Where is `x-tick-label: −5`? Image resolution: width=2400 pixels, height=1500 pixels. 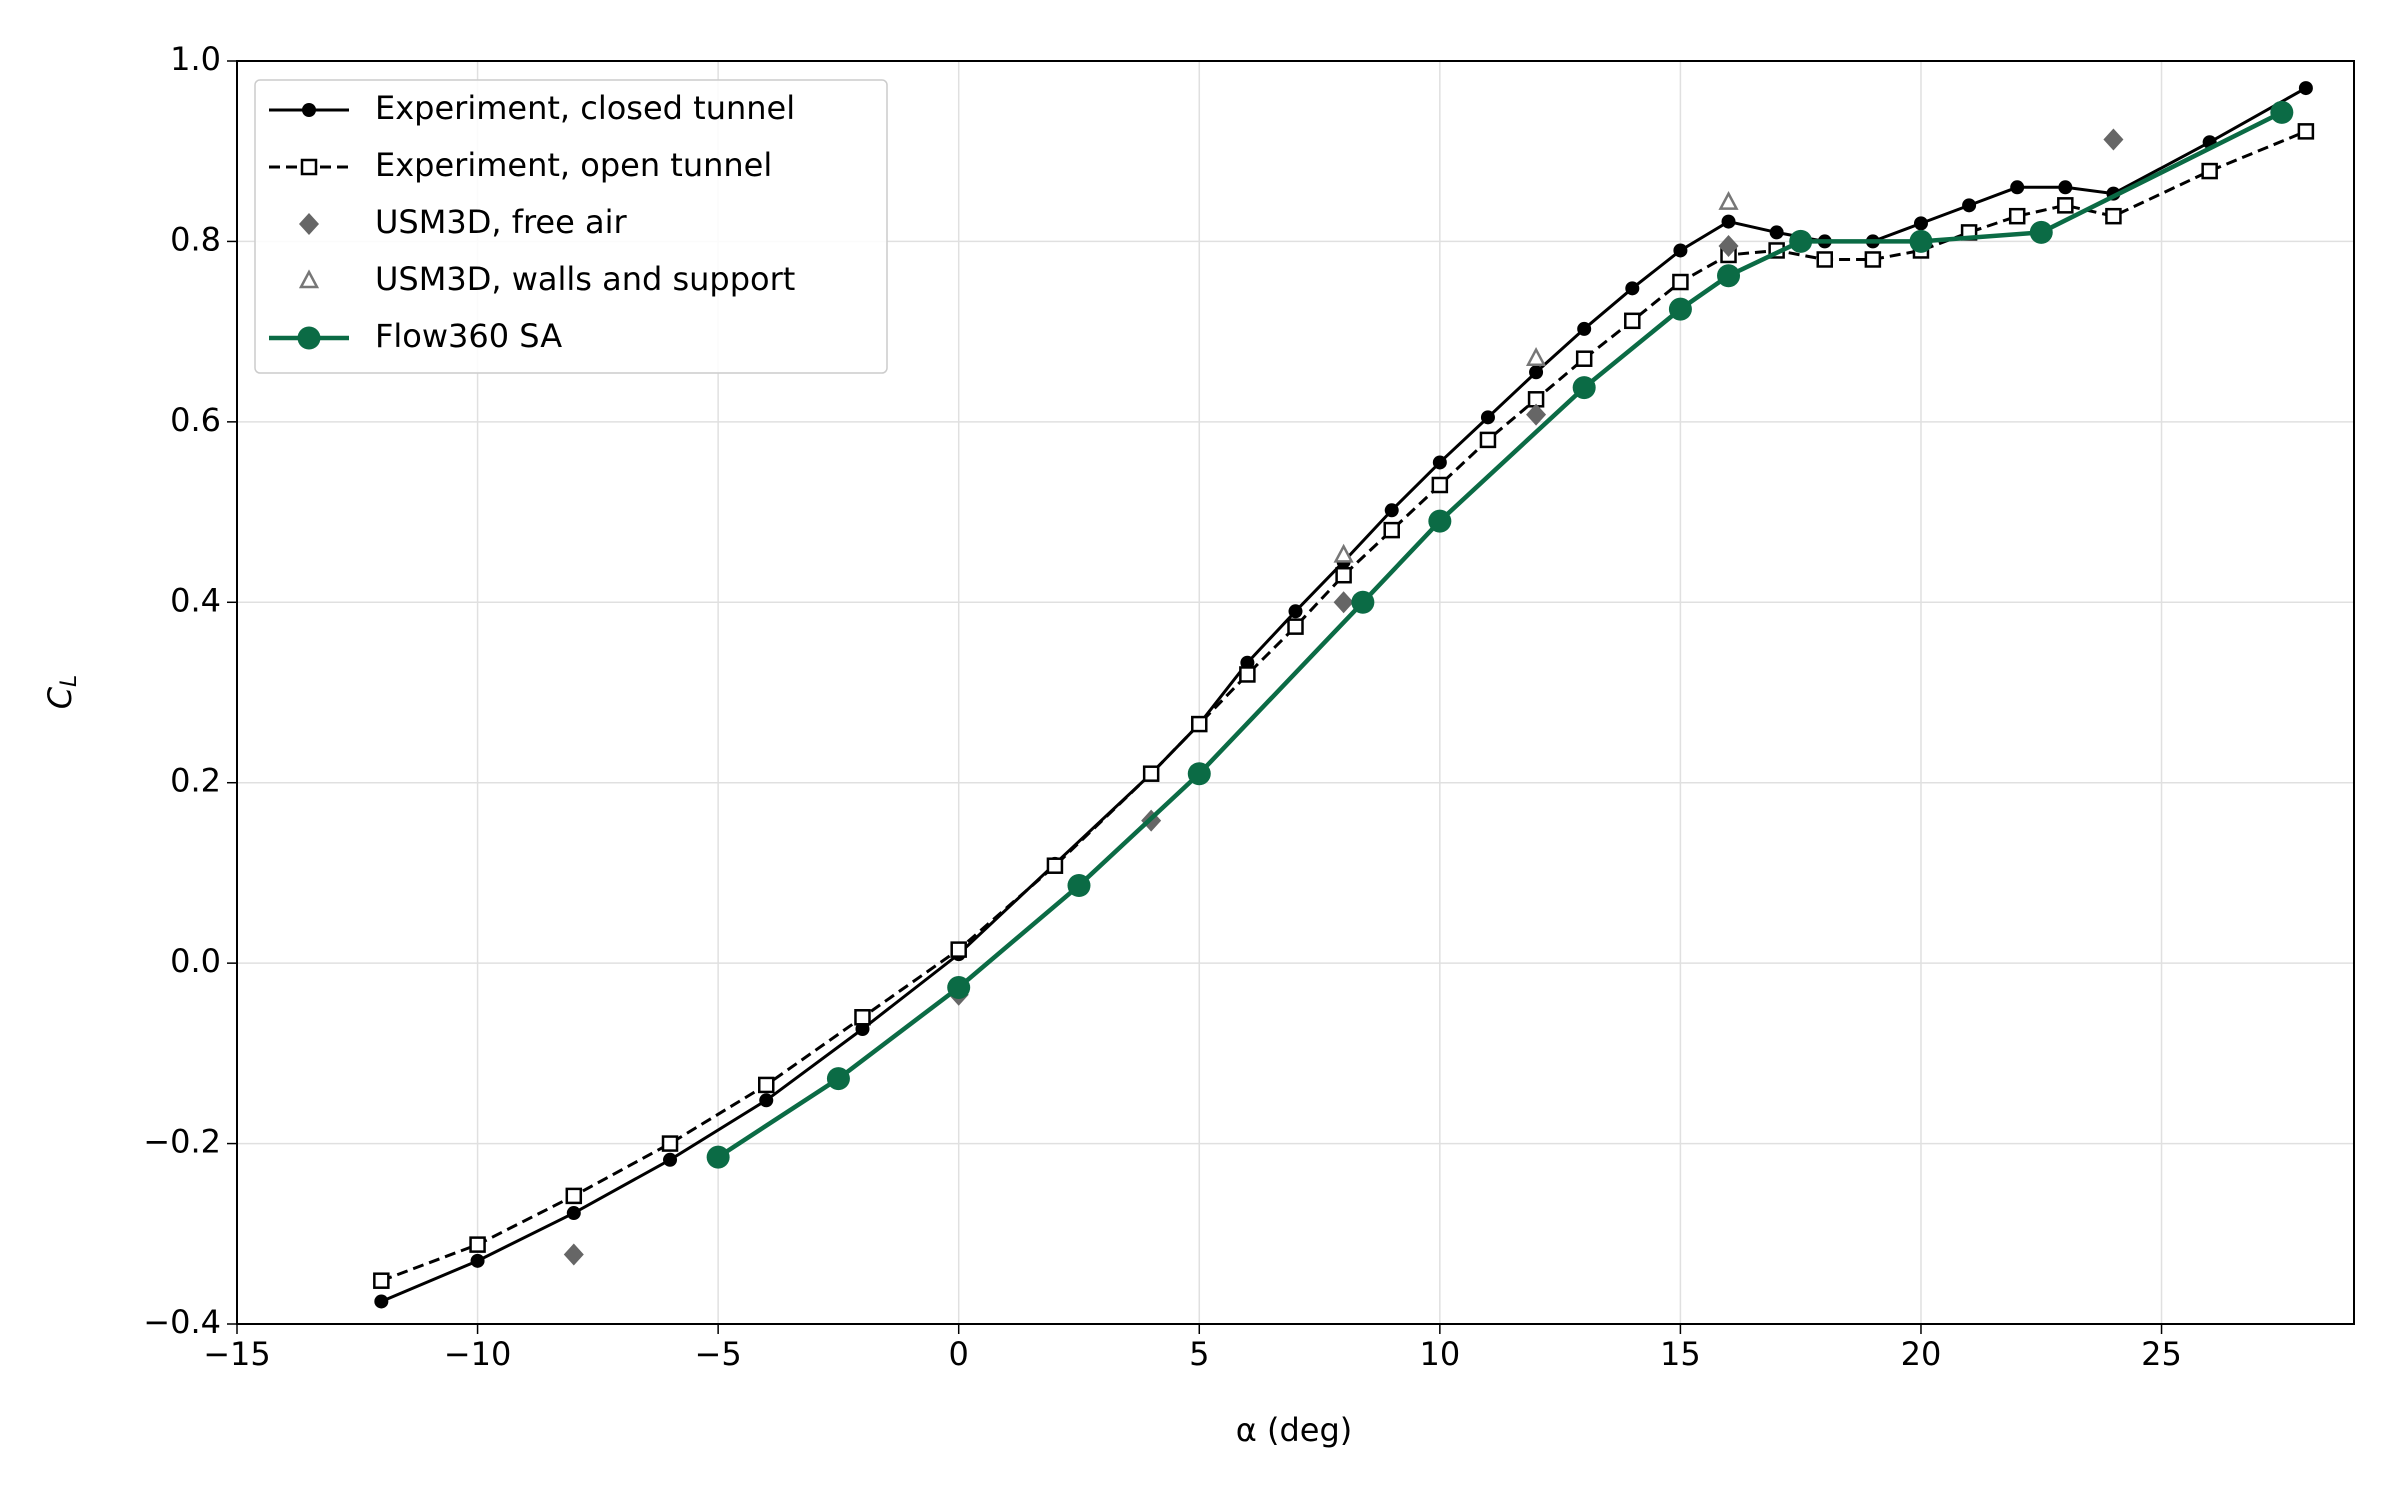 x-tick-label: −5 is located at coordinates (718, 1354).